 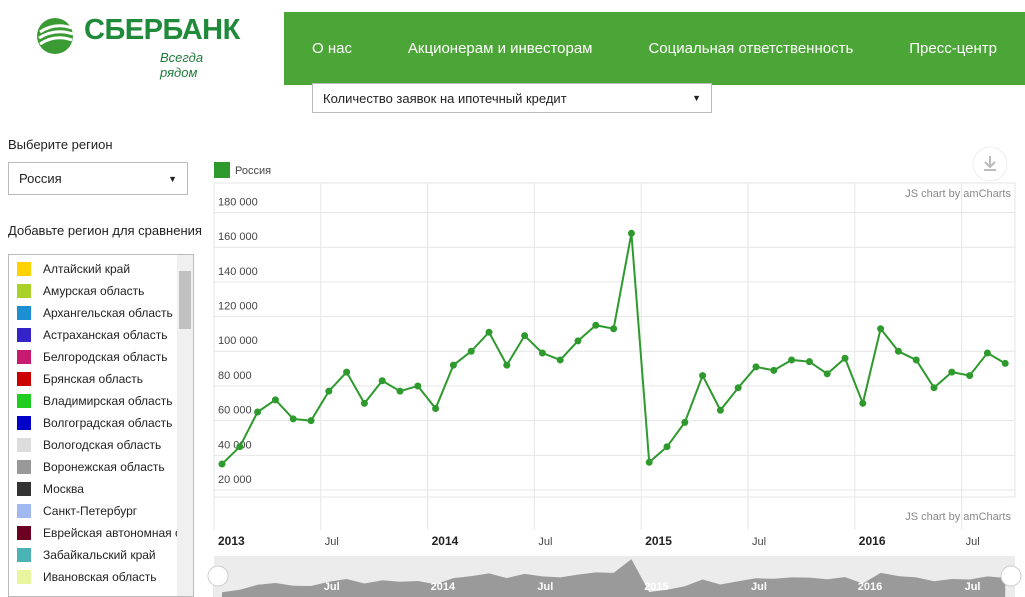 I want to click on region-item: Воронежская область, so click(x=101, y=467).